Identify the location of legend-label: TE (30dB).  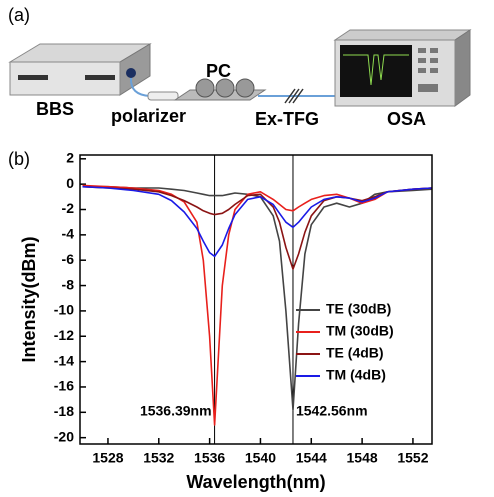
(358, 309).